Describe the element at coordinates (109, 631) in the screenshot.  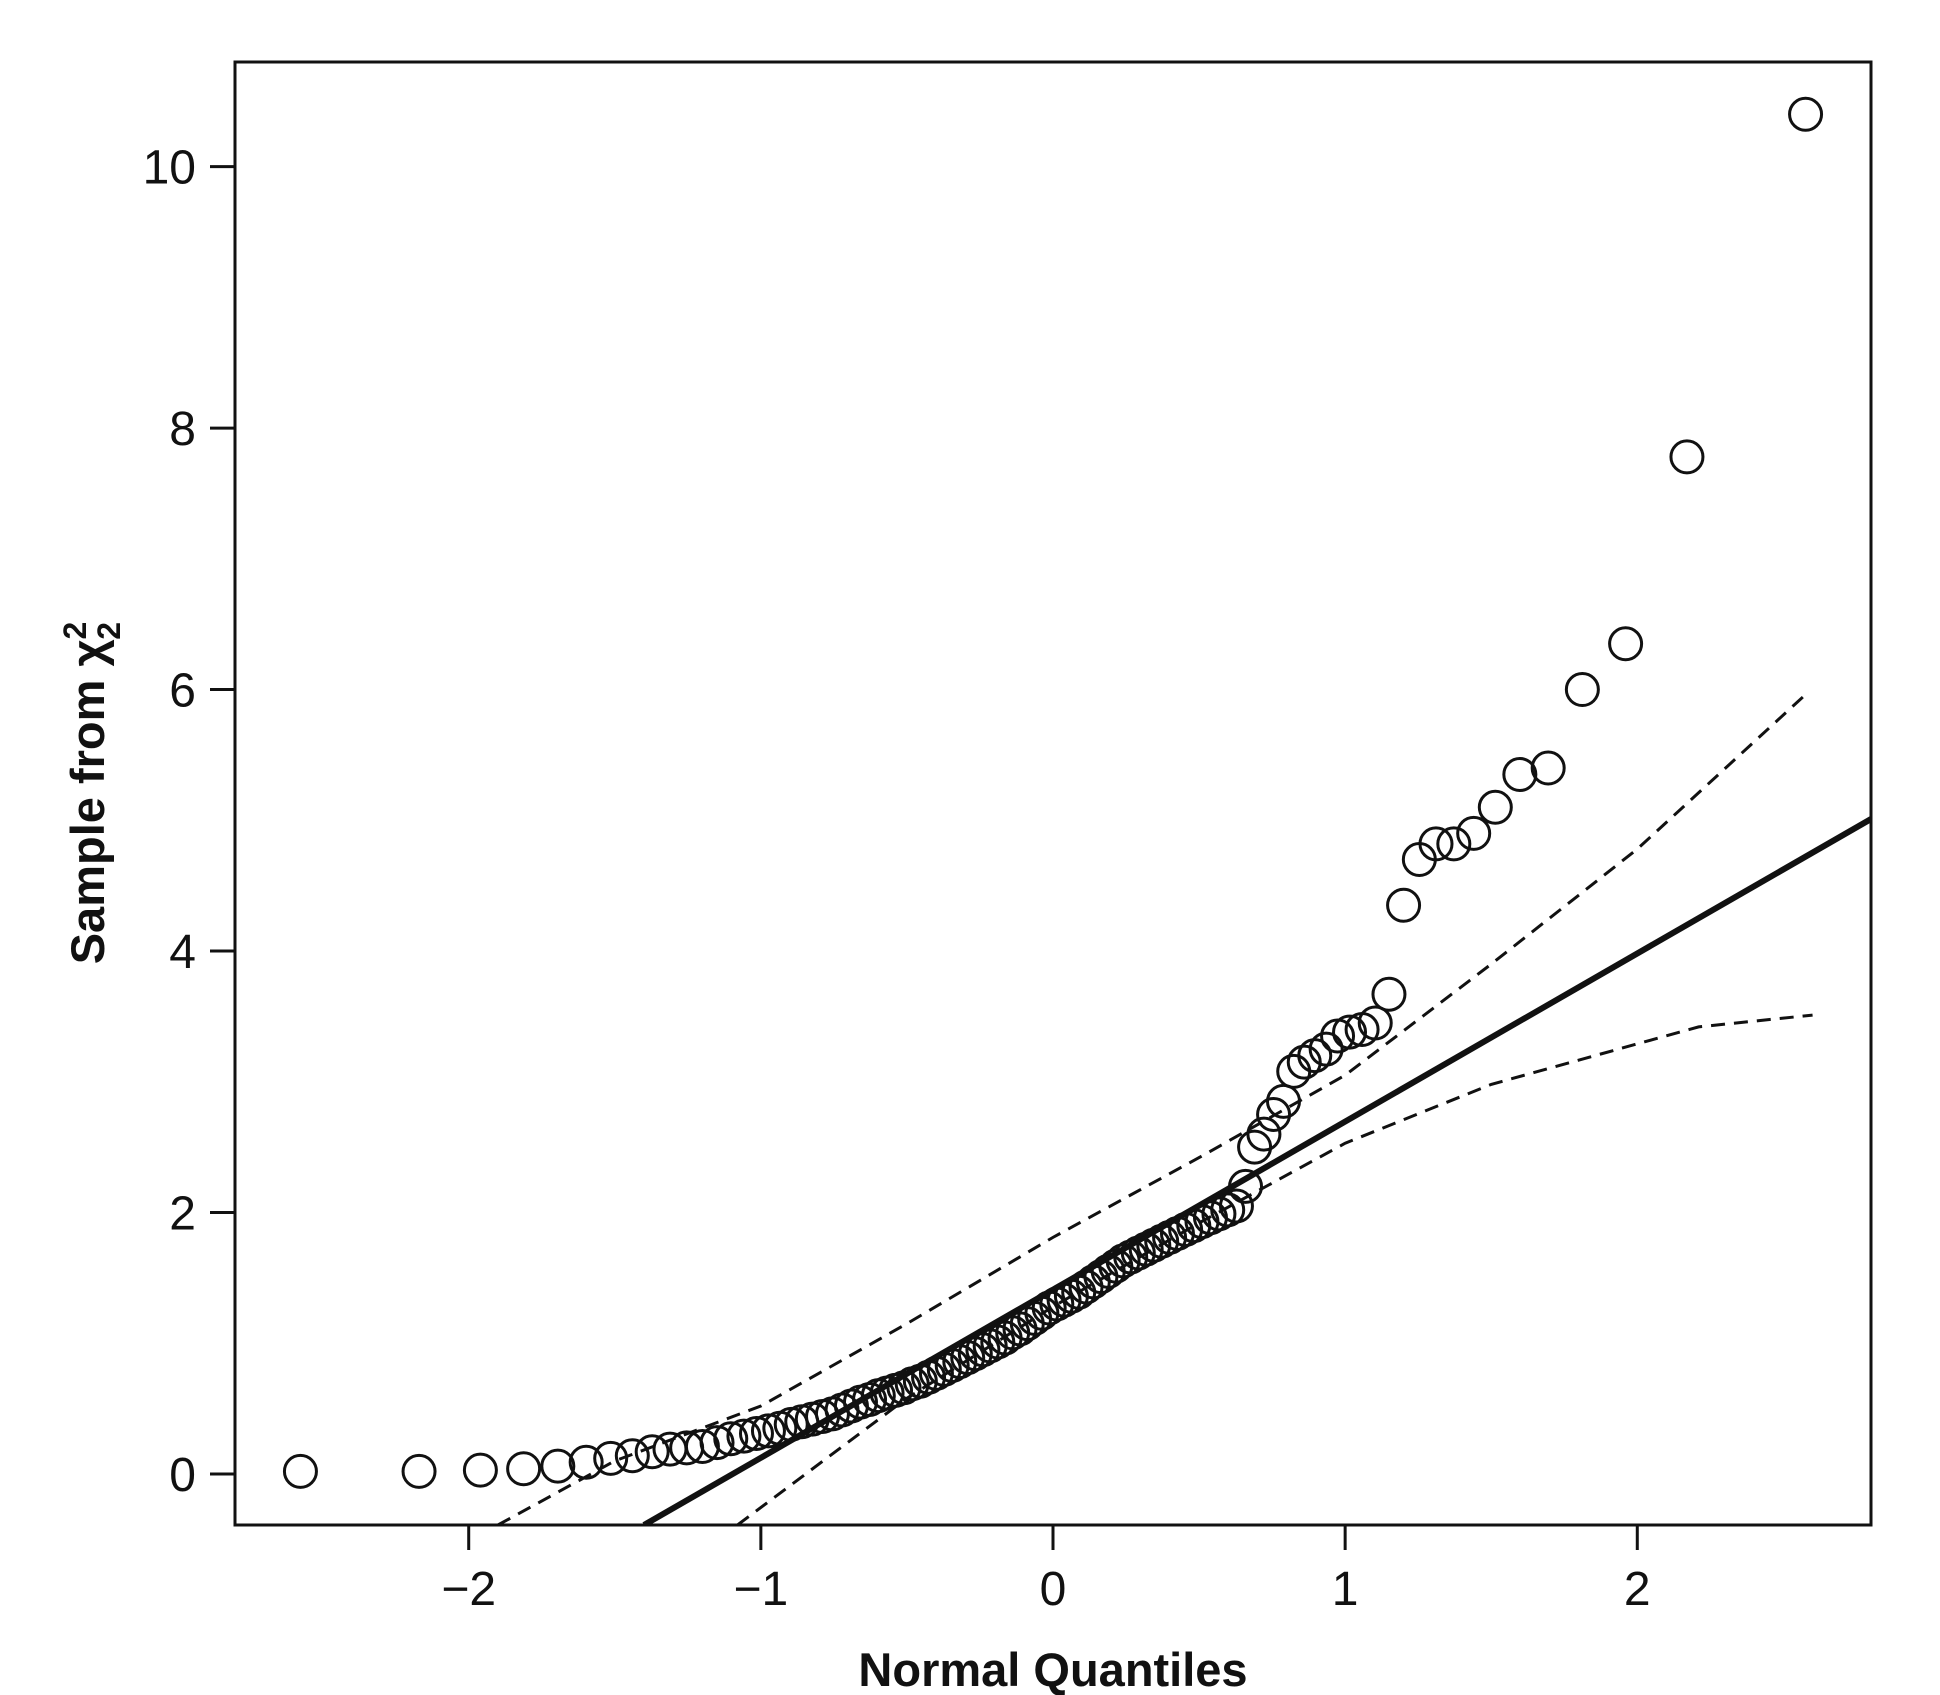
I see `y-axis-title-sub: 2` at that location.